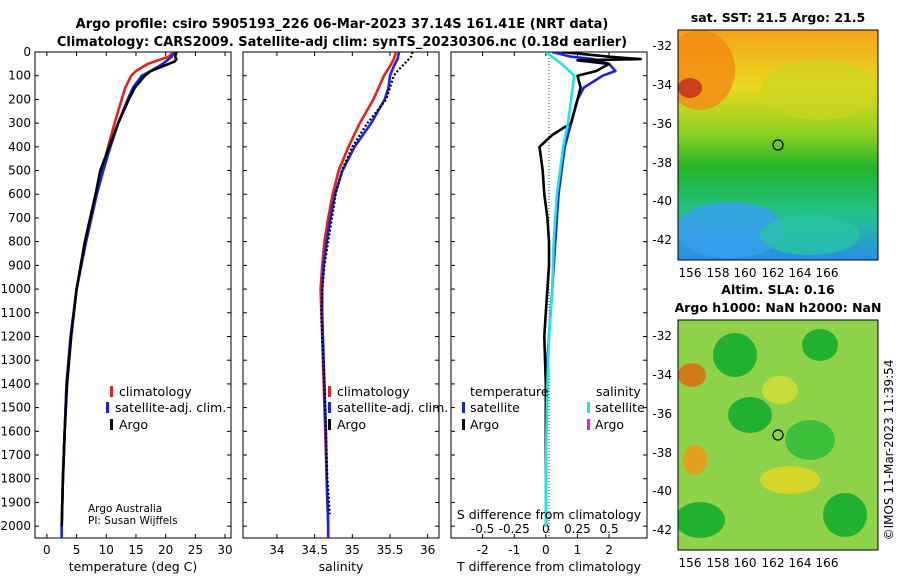  I want to click on temperature-lines, so click(119, 295).